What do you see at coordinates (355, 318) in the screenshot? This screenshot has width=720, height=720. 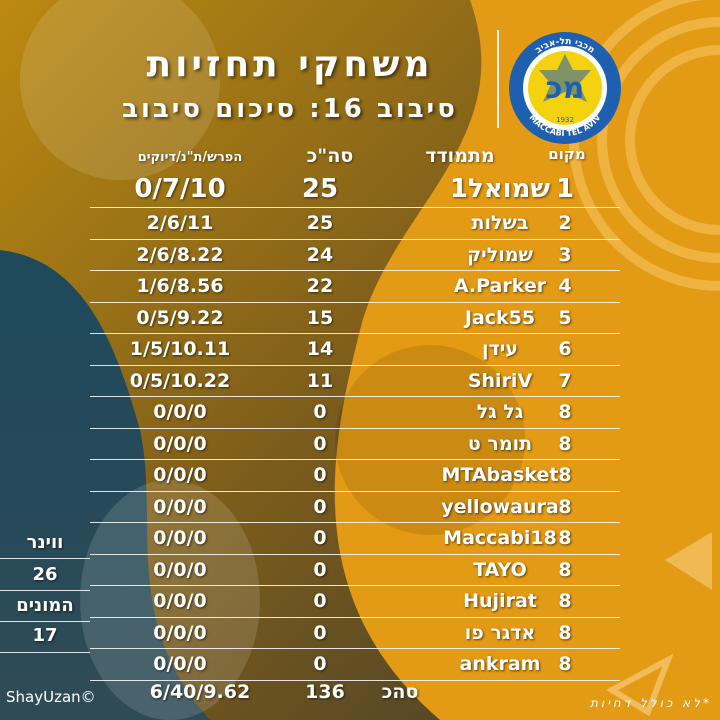 I see `table-row: 0/5/9.22 15 Jack55 5` at bounding box center [355, 318].